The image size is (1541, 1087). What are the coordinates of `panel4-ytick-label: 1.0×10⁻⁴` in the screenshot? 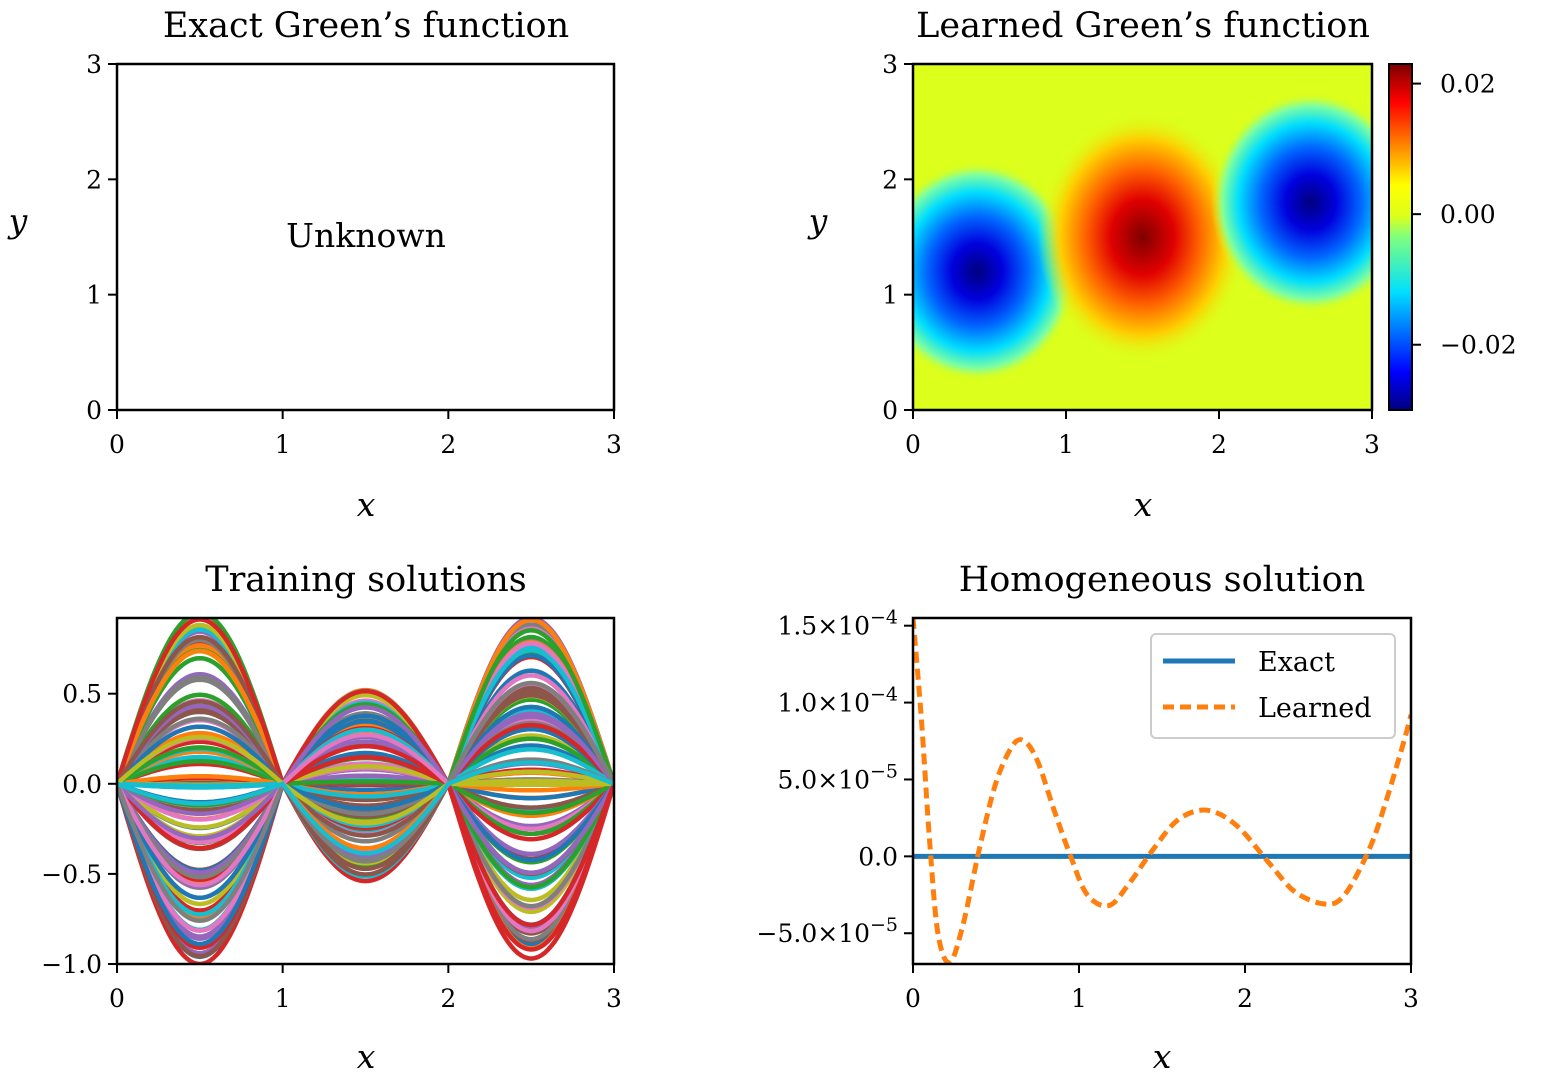 It's located at (837, 701).